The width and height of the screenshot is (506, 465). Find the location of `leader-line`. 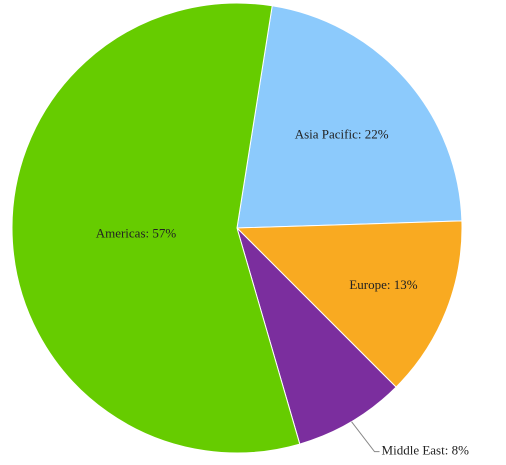

leader-line is located at coordinates (365, 437).